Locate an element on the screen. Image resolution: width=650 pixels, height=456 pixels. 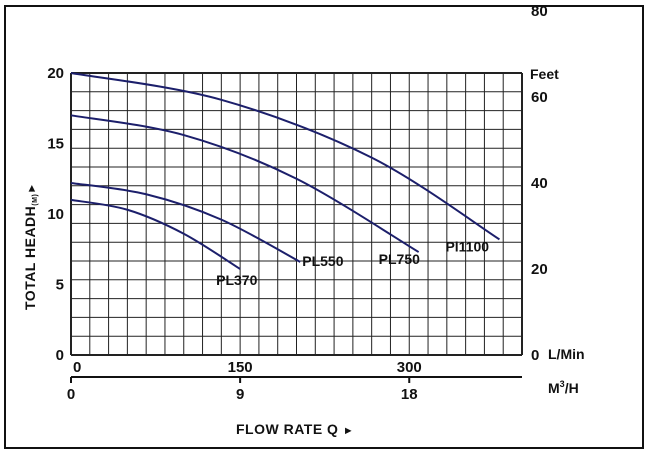
y-axis-arrow: ► is located at coordinates (32, 187).